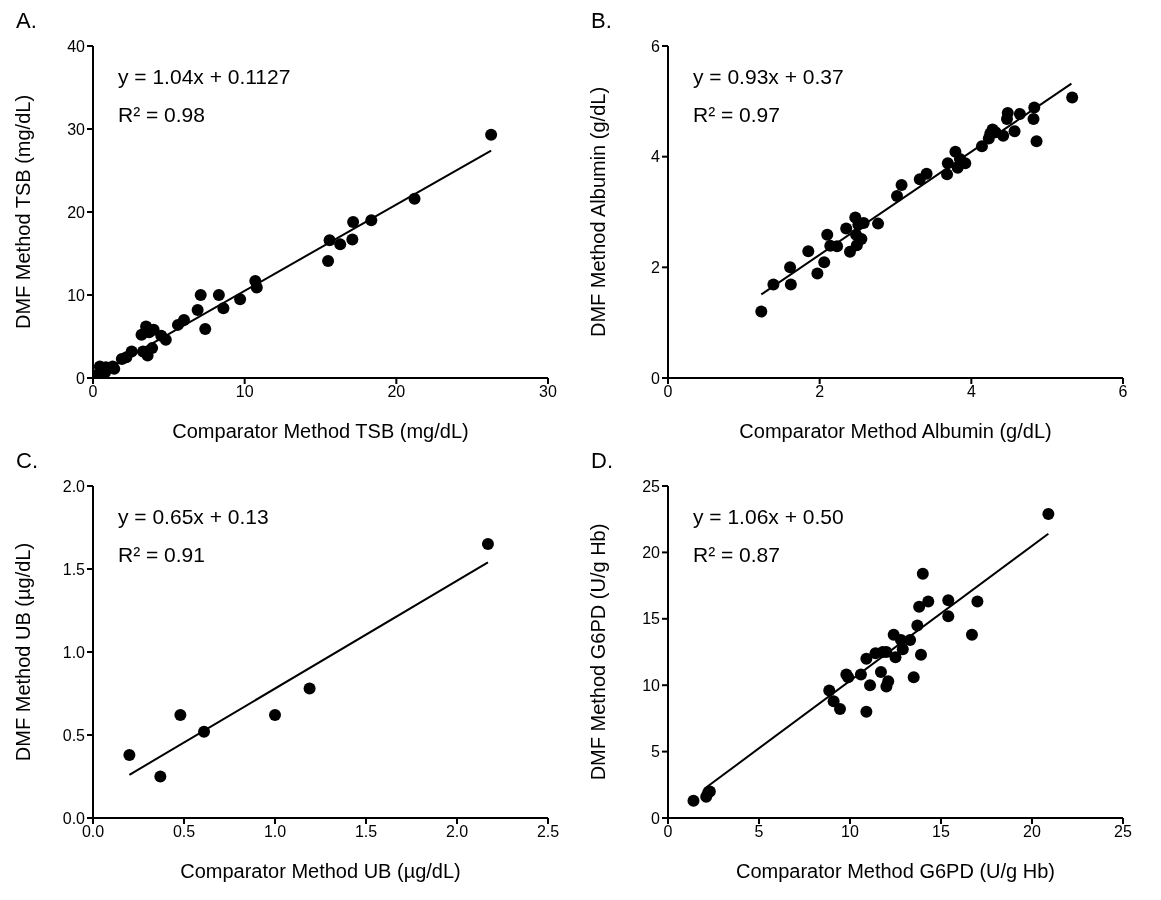 The width and height of the screenshot is (1161, 900). Describe the element at coordinates (162, 555) in the screenshot. I see `annotation: R² = 0.91` at that location.